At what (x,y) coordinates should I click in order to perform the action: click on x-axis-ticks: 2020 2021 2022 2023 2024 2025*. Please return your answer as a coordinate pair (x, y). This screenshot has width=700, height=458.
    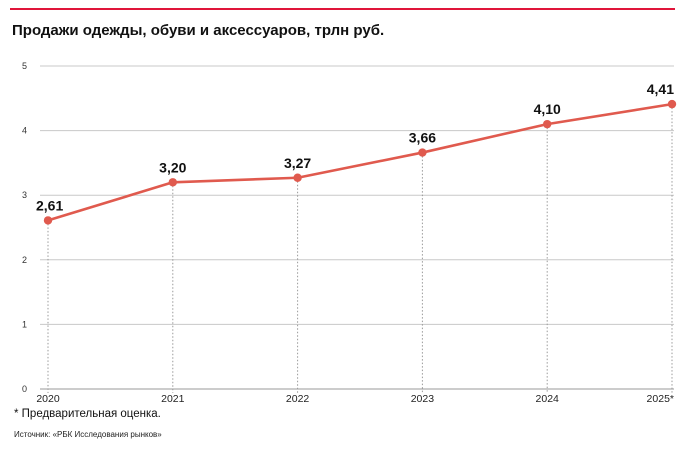
    Looking at the image, I should click on (355, 399).